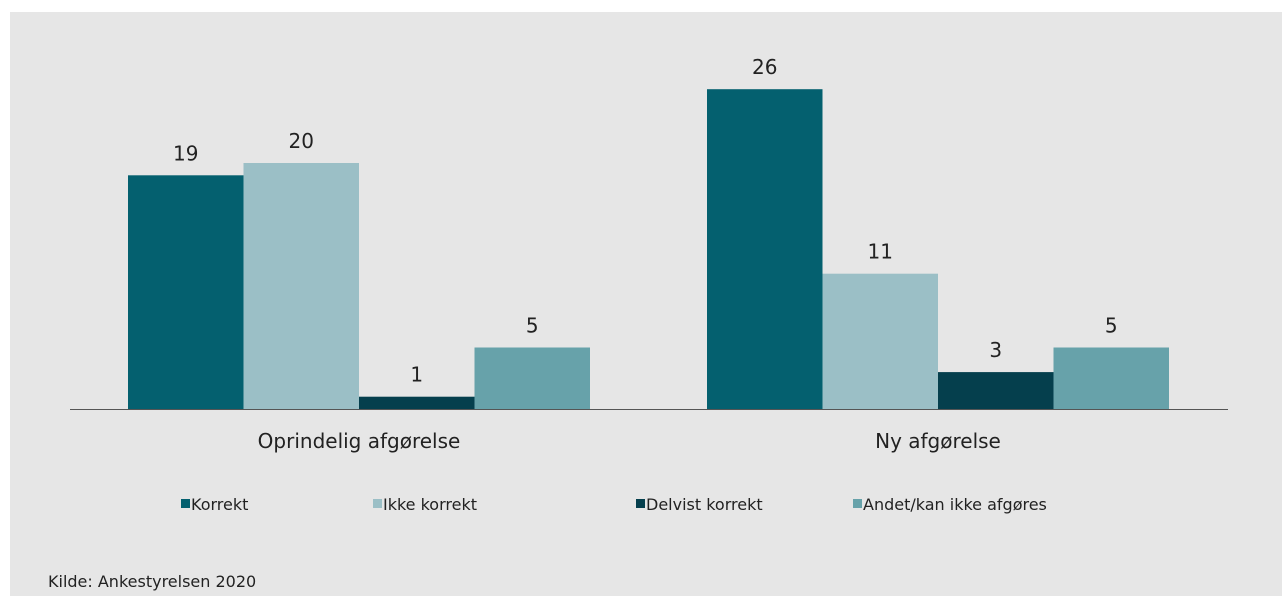 This screenshot has width=1284, height=598. I want to click on legend-label-1: Ikke korrekt, so click(430, 504).